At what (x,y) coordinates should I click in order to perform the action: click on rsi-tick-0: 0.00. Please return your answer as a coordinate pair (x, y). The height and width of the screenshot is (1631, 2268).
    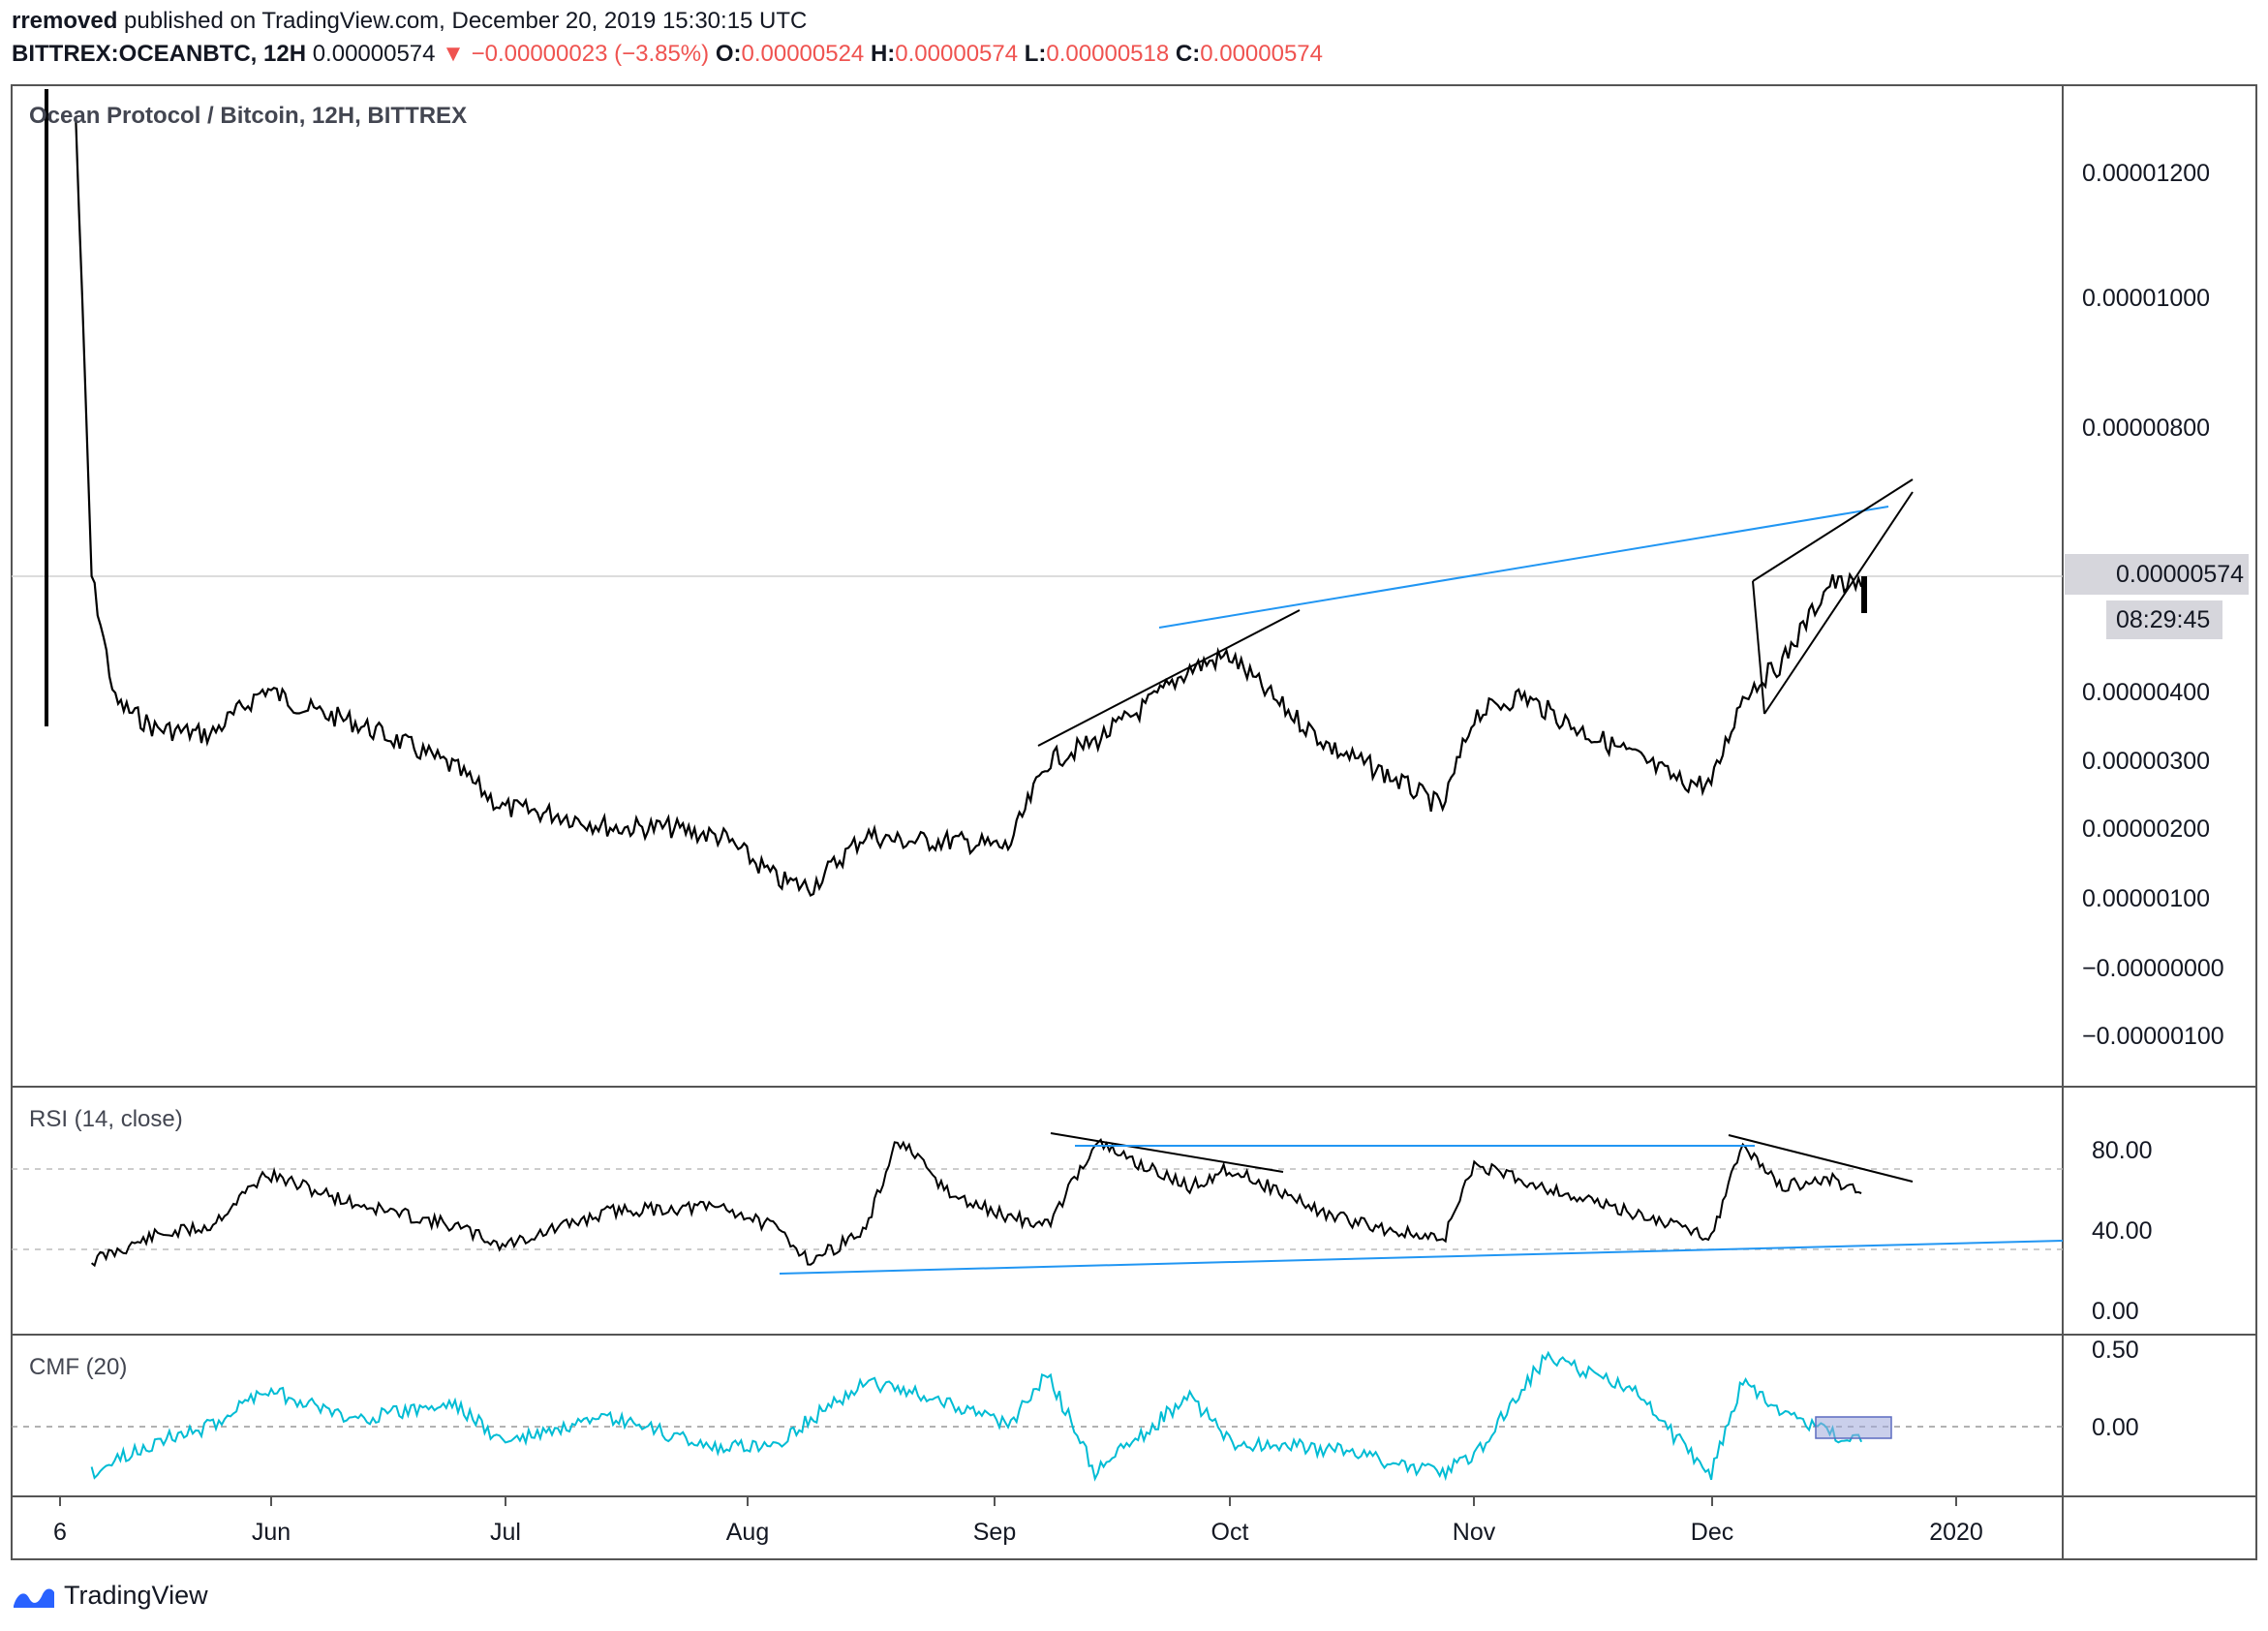
    Looking at the image, I should click on (2115, 1311).